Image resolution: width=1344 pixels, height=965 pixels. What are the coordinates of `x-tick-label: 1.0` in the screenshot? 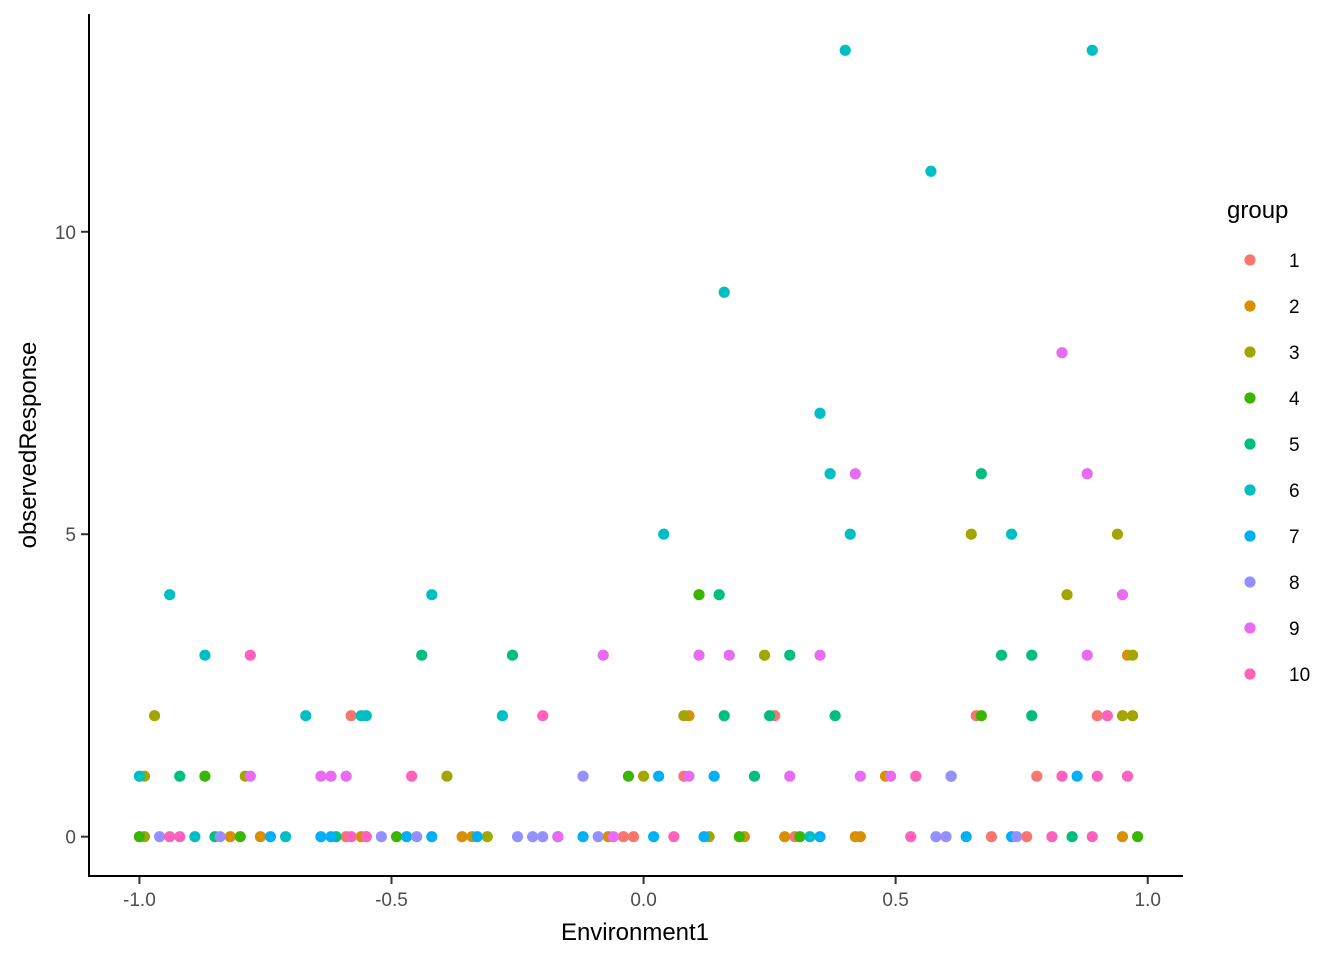 It's located at (1147, 900).